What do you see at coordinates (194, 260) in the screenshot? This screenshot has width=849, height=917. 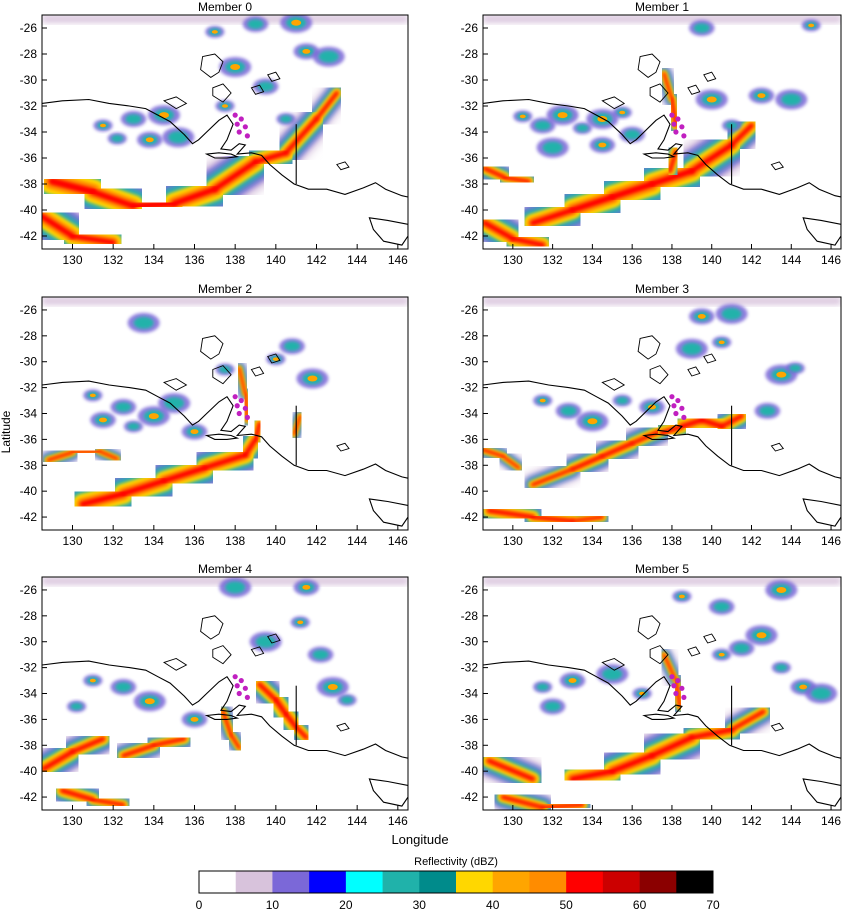 I see `x-tick-label: 136` at bounding box center [194, 260].